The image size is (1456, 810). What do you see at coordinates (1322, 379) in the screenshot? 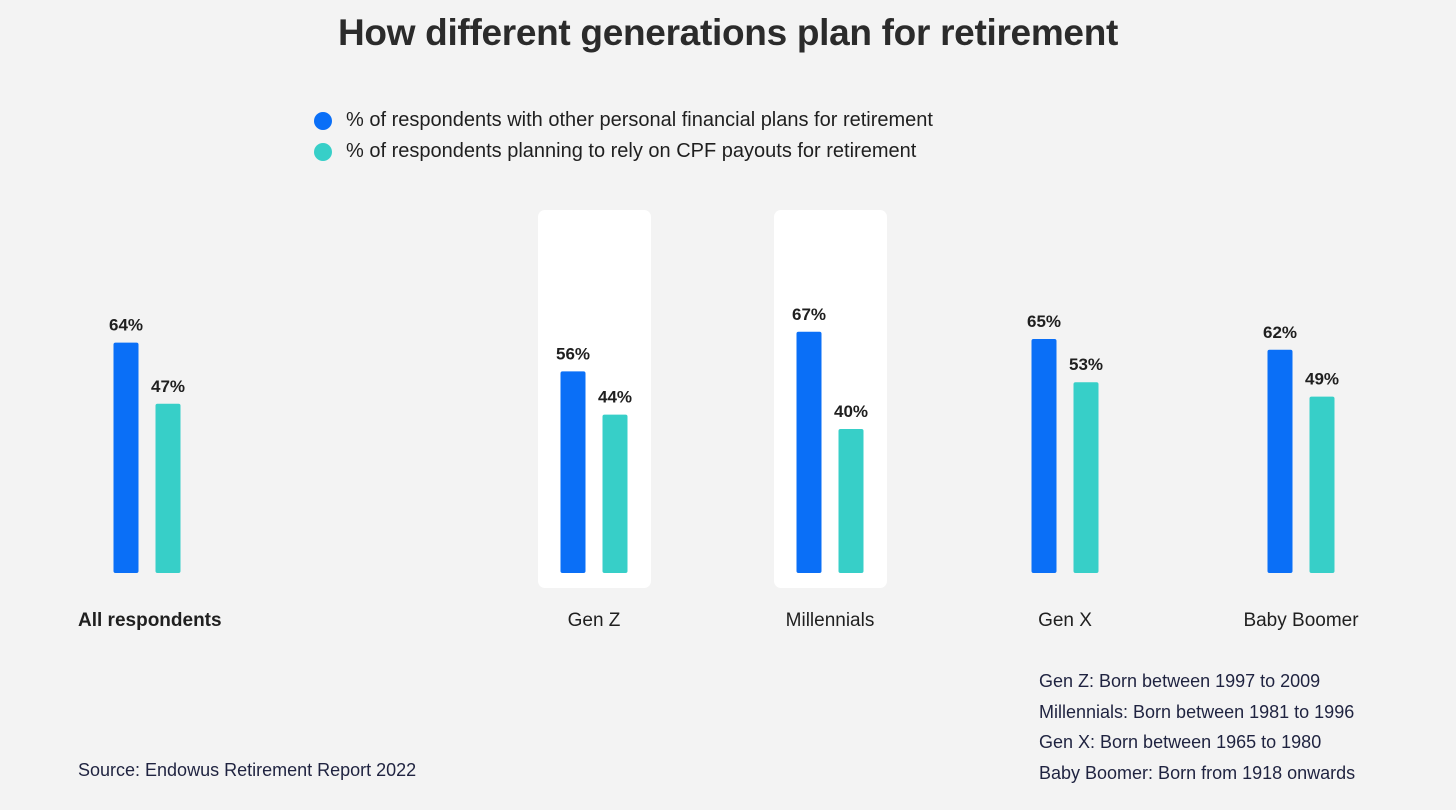
I see `data-label-baby-boomer-cpf-payouts: 49%` at bounding box center [1322, 379].